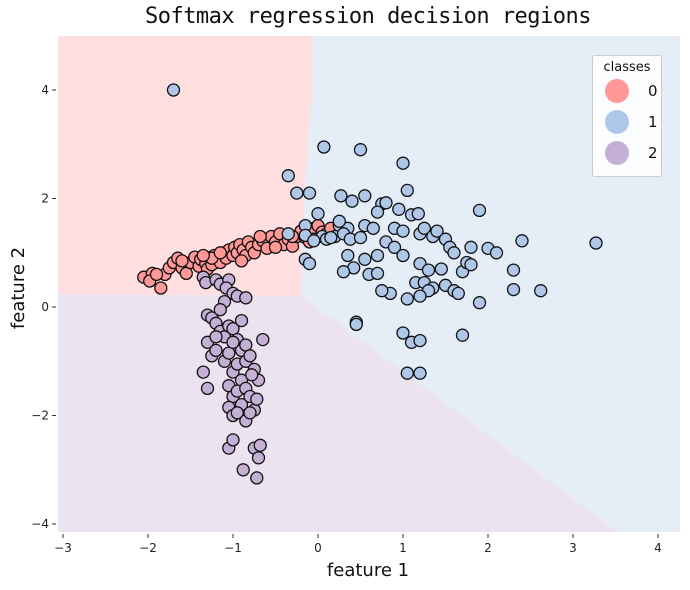 This screenshot has height=590, width=690. I want to click on legend-label: 1, so click(653, 121).